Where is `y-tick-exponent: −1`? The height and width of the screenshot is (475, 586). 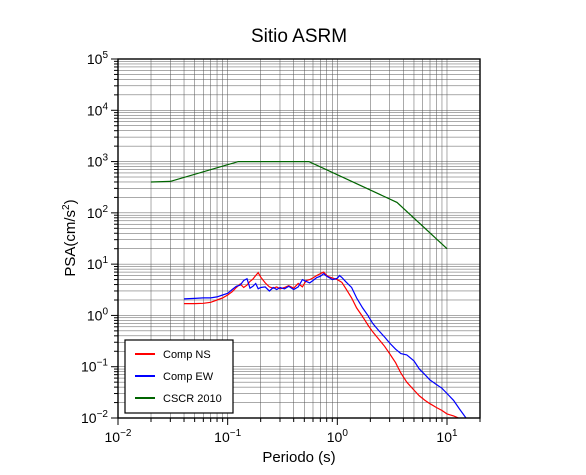
y-tick-exponent: −1 is located at coordinates (103, 363).